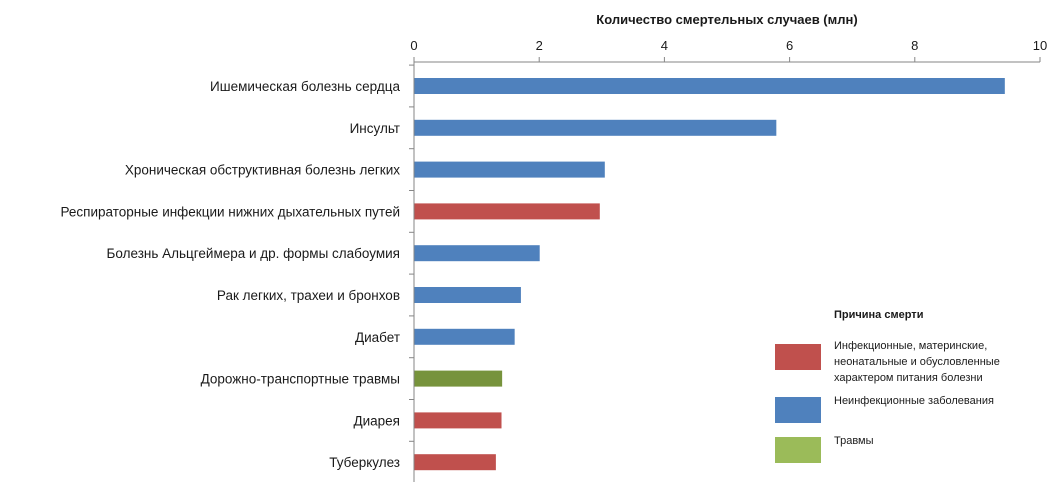 This screenshot has height=486, width=1050. What do you see at coordinates (305, 86) in the screenshot?
I see `category-label: Ишемическая болезнь сердца` at bounding box center [305, 86].